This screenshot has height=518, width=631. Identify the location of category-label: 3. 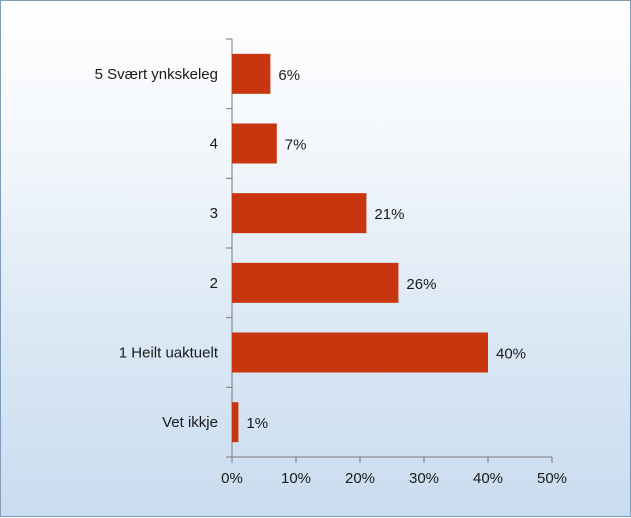
(214, 213).